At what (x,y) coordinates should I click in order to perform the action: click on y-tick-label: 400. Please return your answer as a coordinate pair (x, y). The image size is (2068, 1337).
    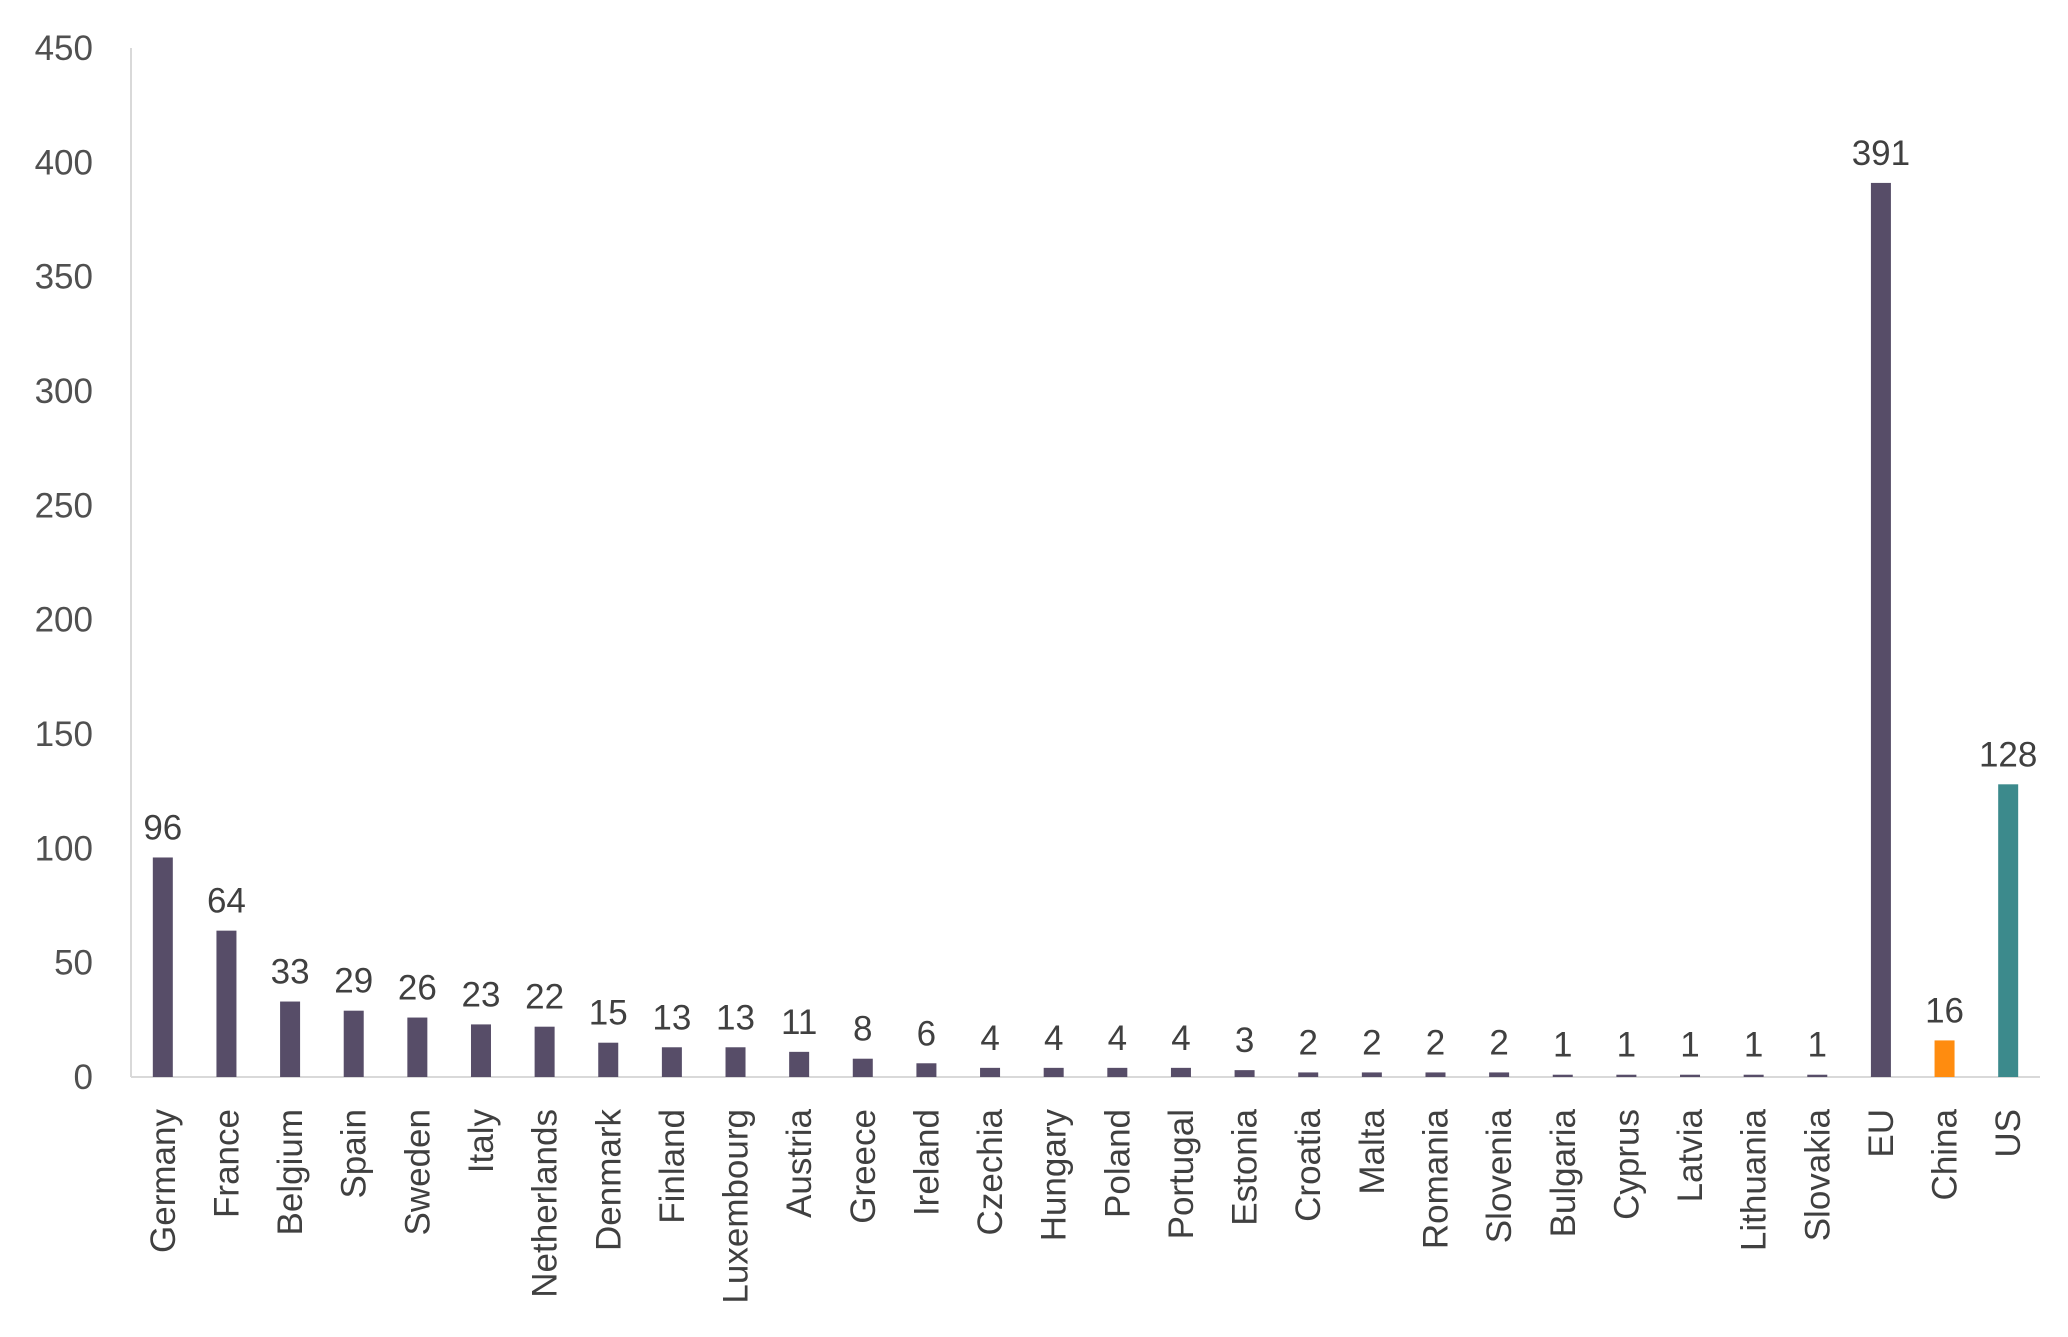
    Looking at the image, I should click on (64, 162).